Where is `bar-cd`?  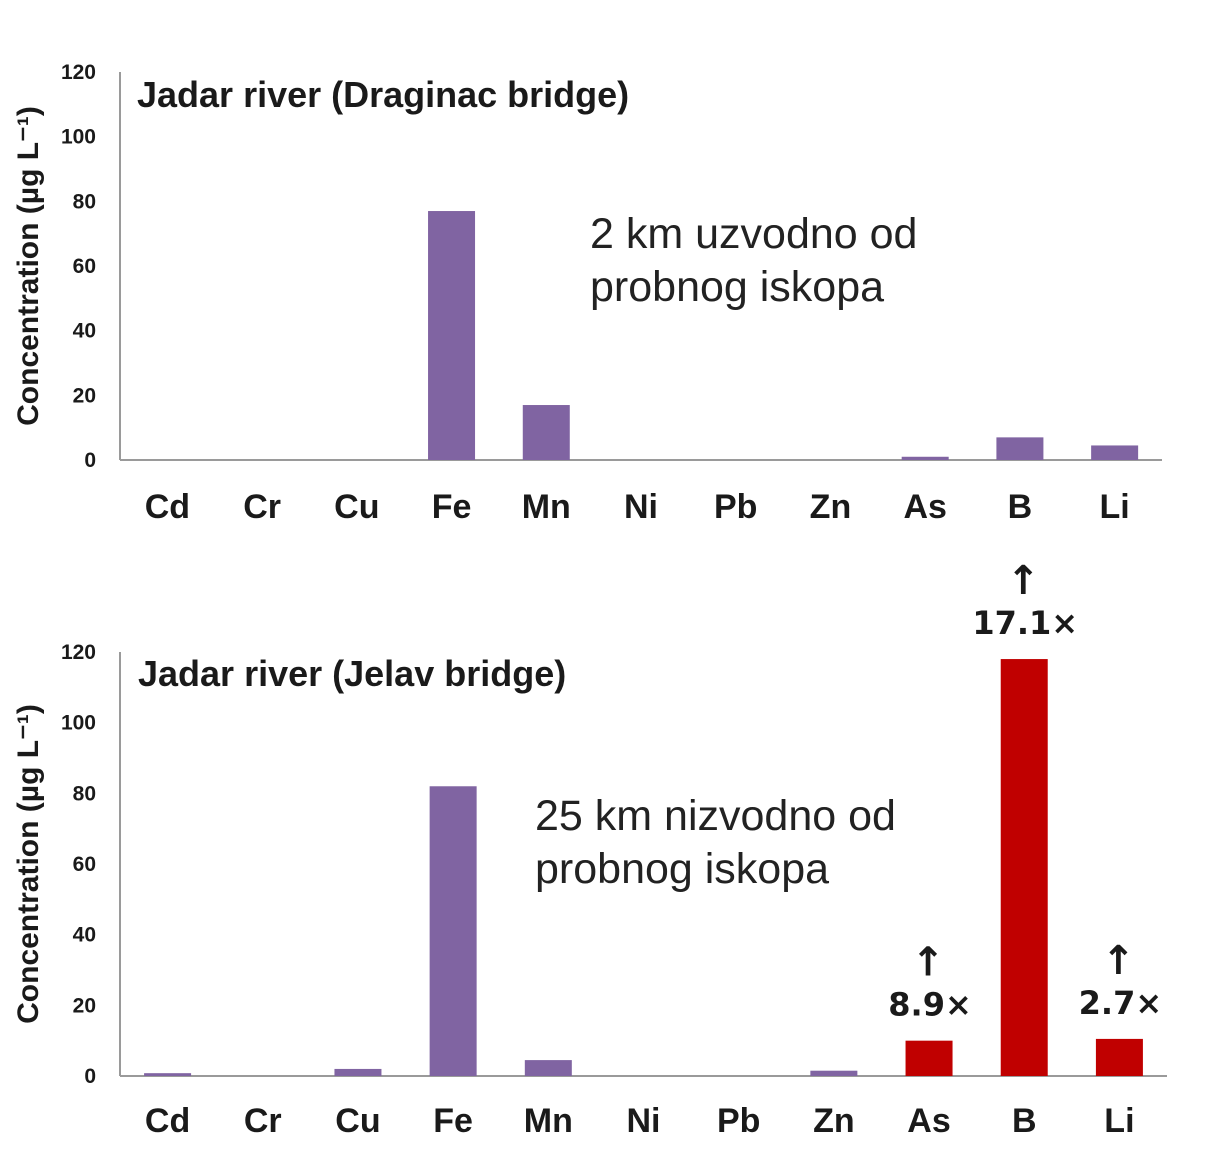
bar-cd is located at coordinates (168, 1074).